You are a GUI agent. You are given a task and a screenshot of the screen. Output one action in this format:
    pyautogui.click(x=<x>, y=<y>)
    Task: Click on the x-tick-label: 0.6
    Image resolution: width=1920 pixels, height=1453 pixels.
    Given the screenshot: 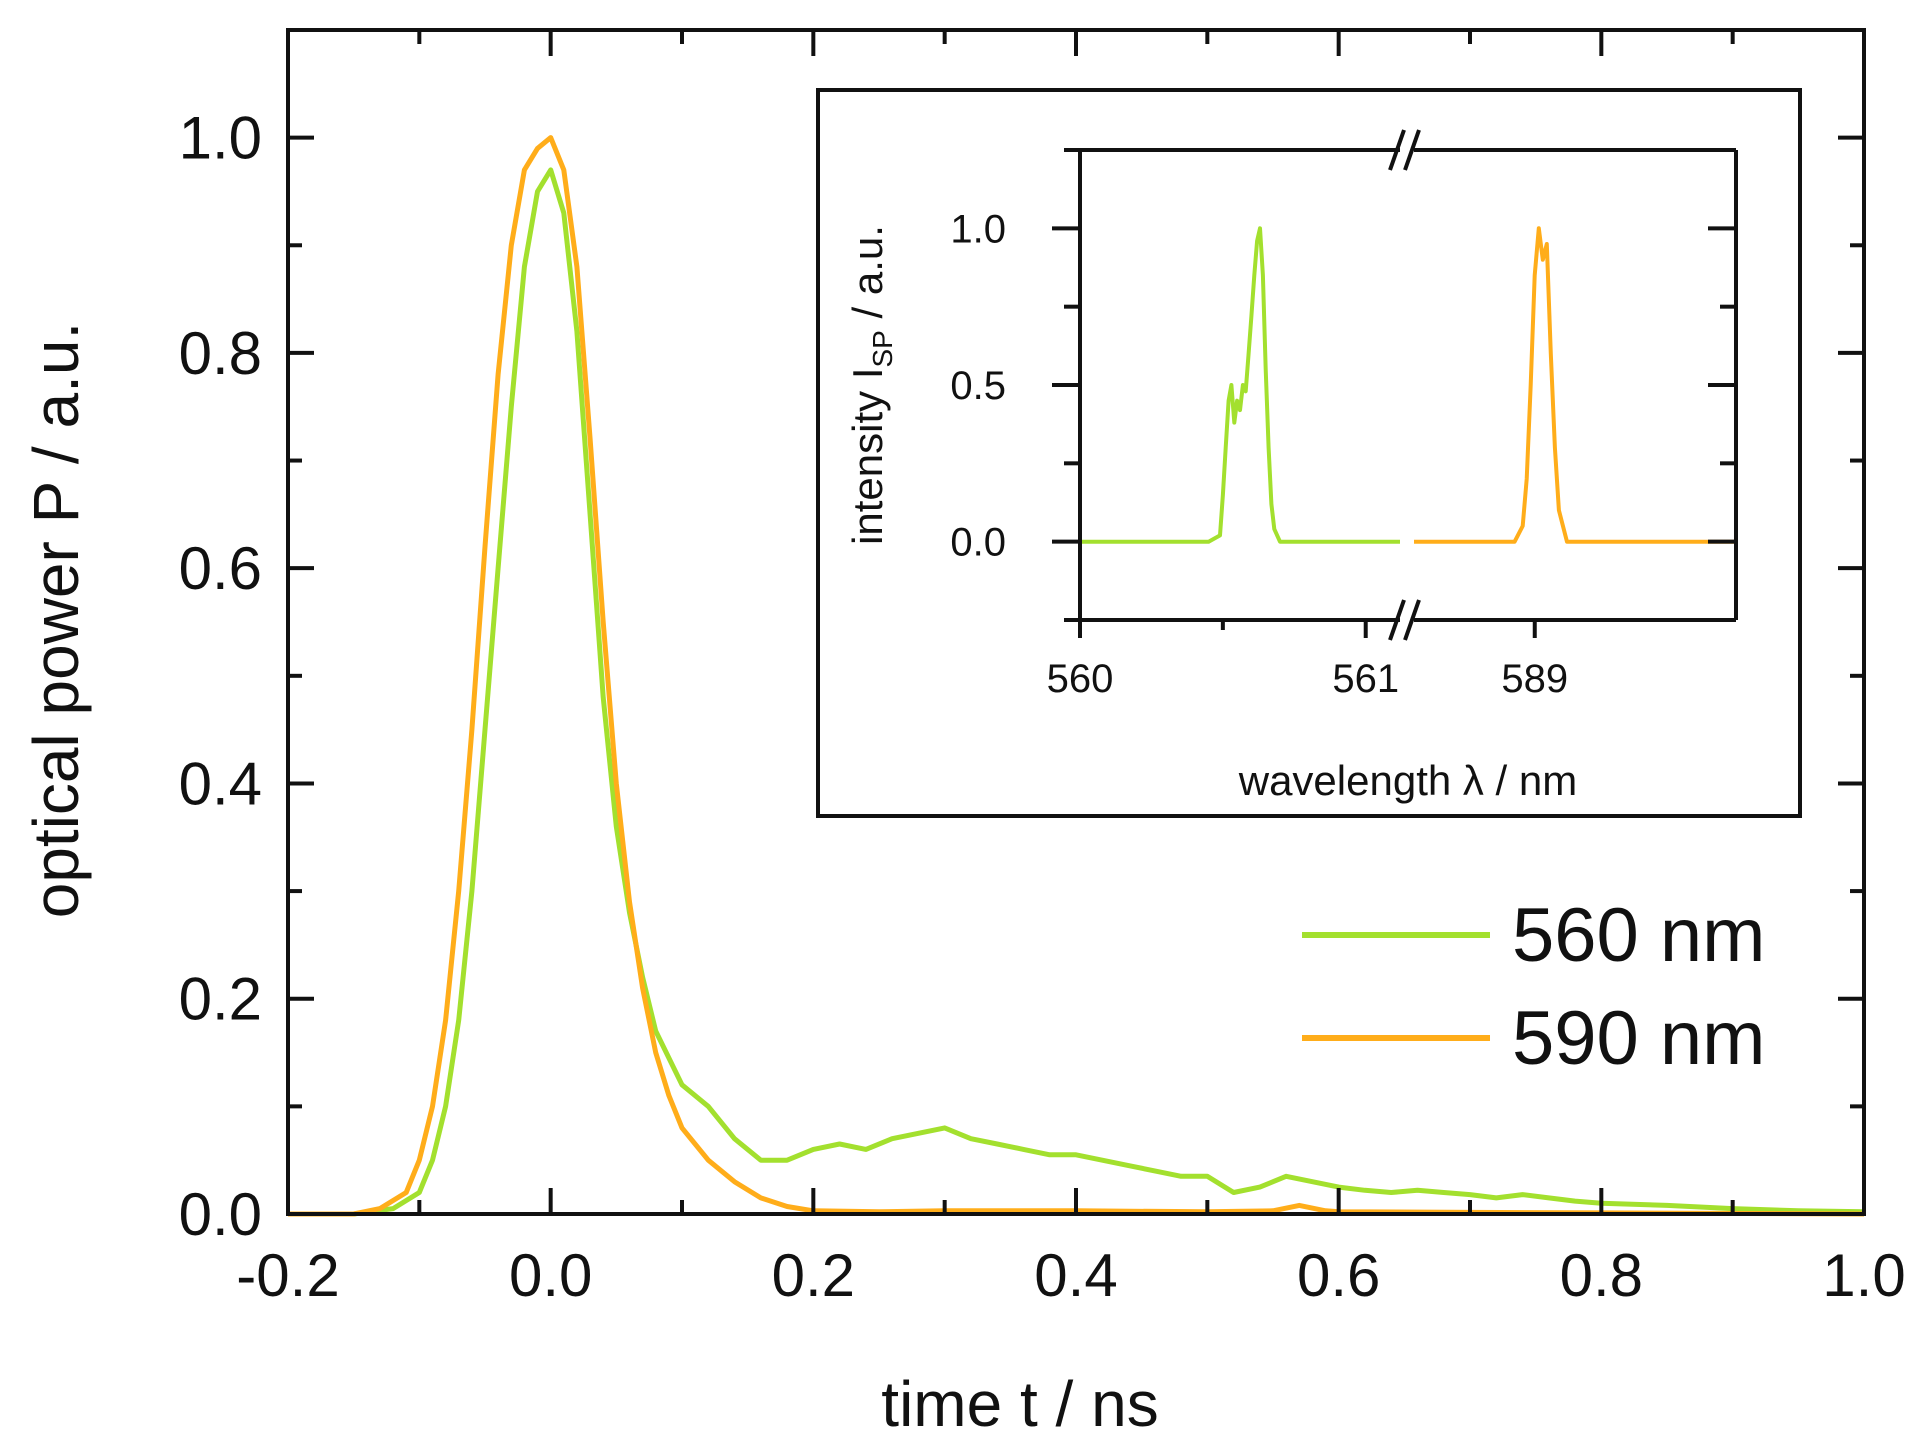 What is the action you would take?
    pyautogui.click(x=1338, y=1275)
    